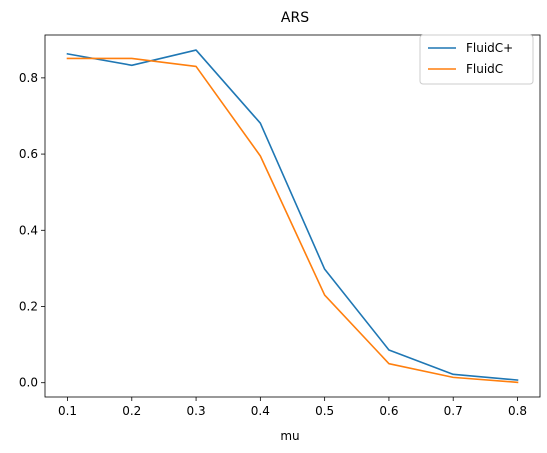 Image resolution: width=547 pixels, height=453 pixels. What do you see at coordinates (260, 411) in the screenshot?
I see `x-tick-label: 0.4` at bounding box center [260, 411].